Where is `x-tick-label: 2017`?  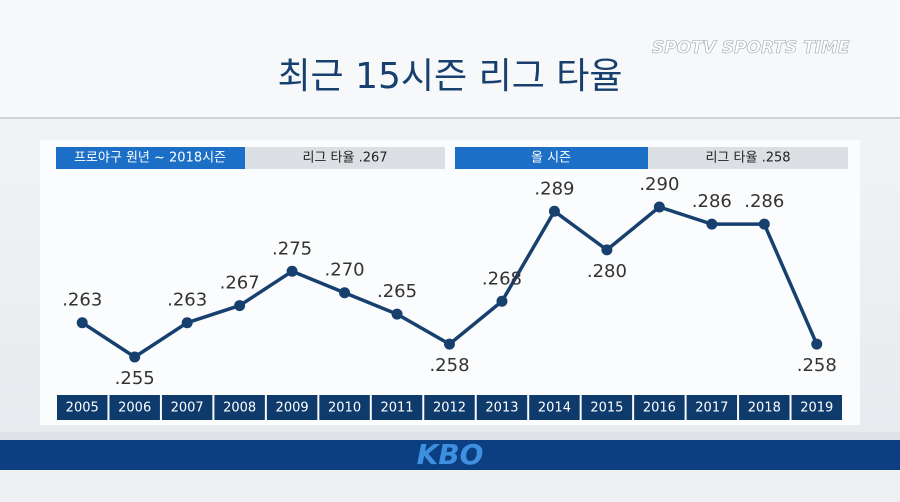 x-tick-label: 2017 is located at coordinates (711, 408).